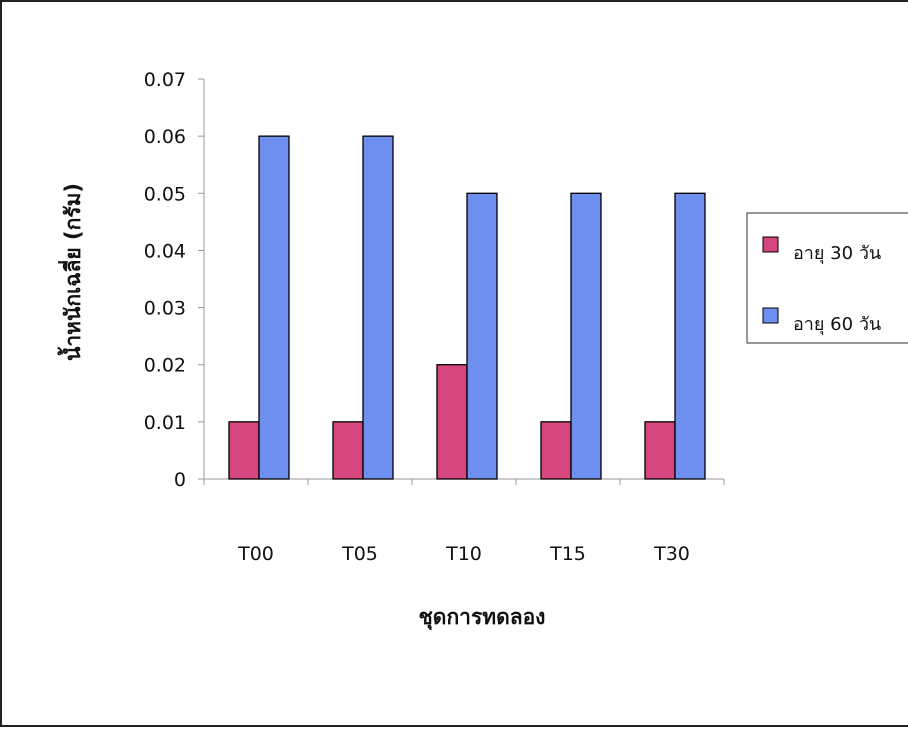 The width and height of the screenshot is (908, 729). What do you see at coordinates (165, 251) in the screenshot?
I see `y-tick-label: 0.04` at bounding box center [165, 251].